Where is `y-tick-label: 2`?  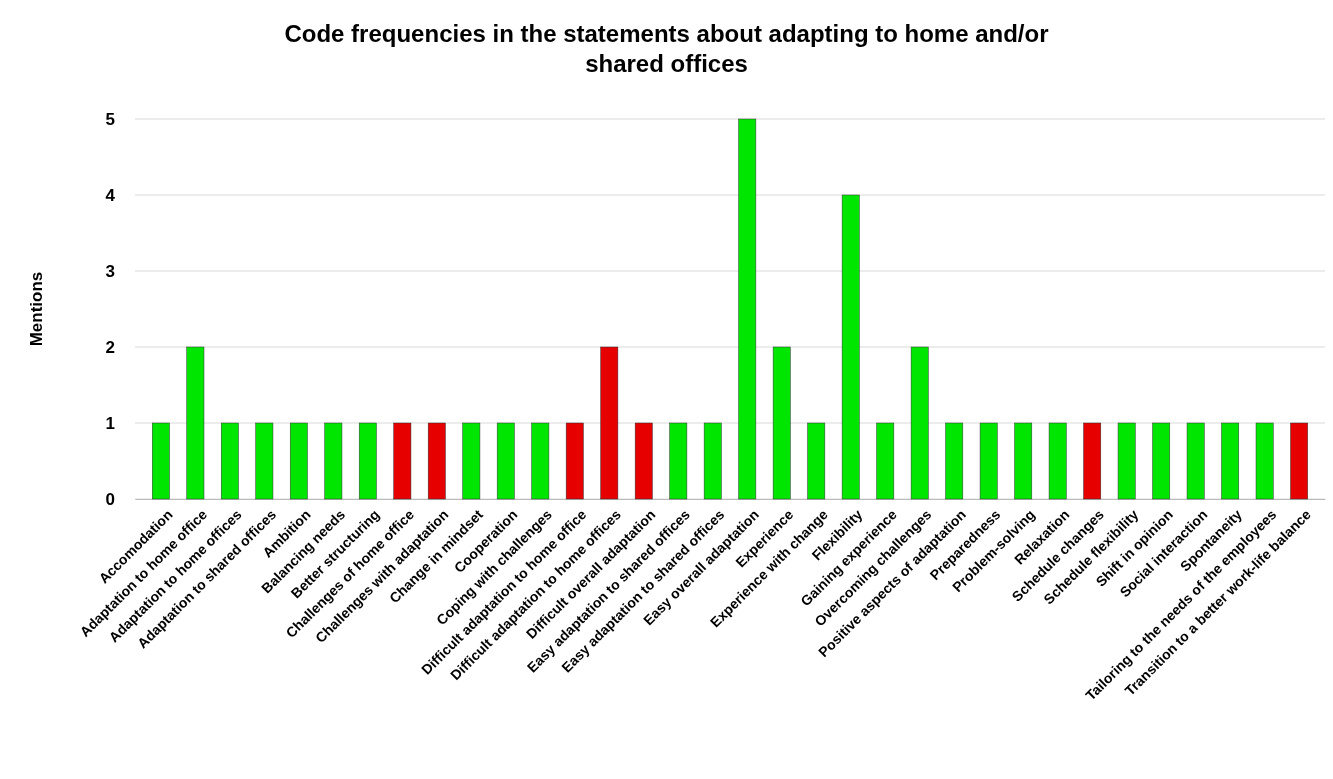 y-tick-label: 2 is located at coordinates (110, 347).